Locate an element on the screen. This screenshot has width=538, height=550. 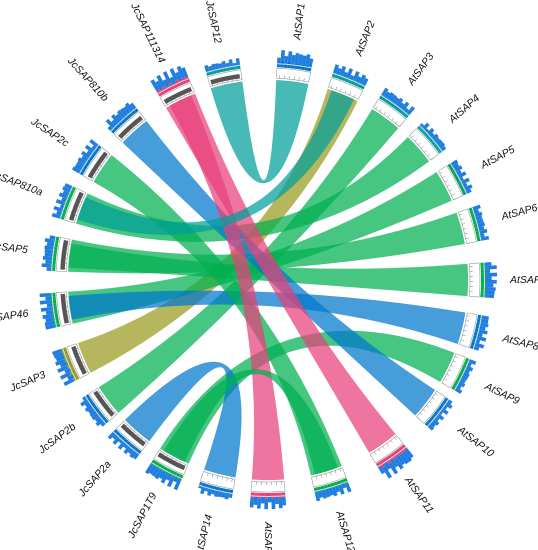
segment-tick-band is located at coordinates (97, 165).